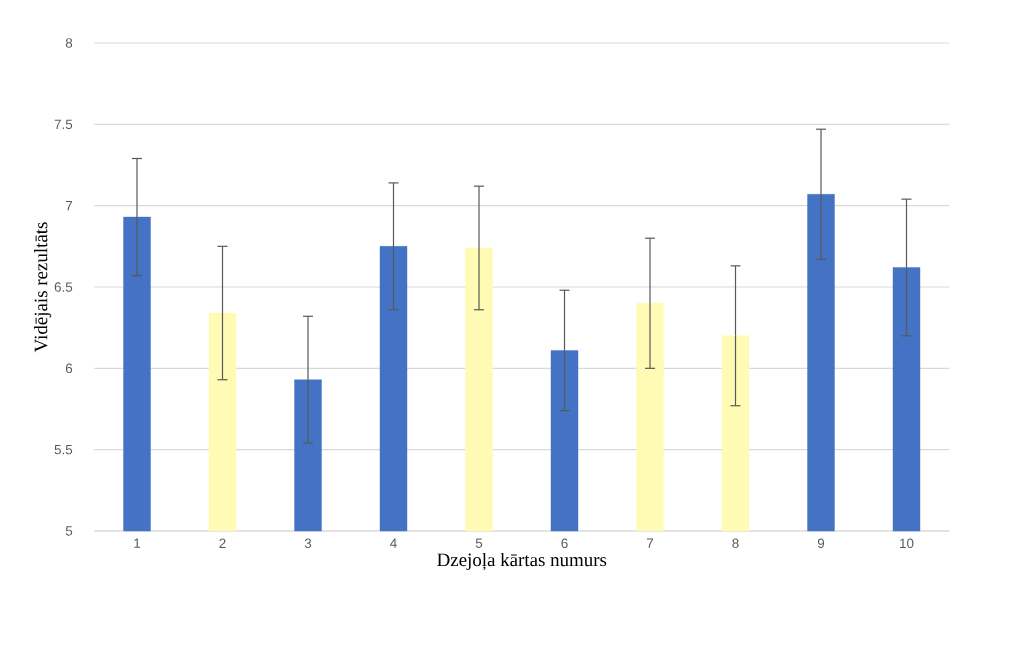 The width and height of the screenshot is (1009, 646). Describe the element at coordinates (69, 206) in the screenshot. I see `y-tick-label: 7` at that location.